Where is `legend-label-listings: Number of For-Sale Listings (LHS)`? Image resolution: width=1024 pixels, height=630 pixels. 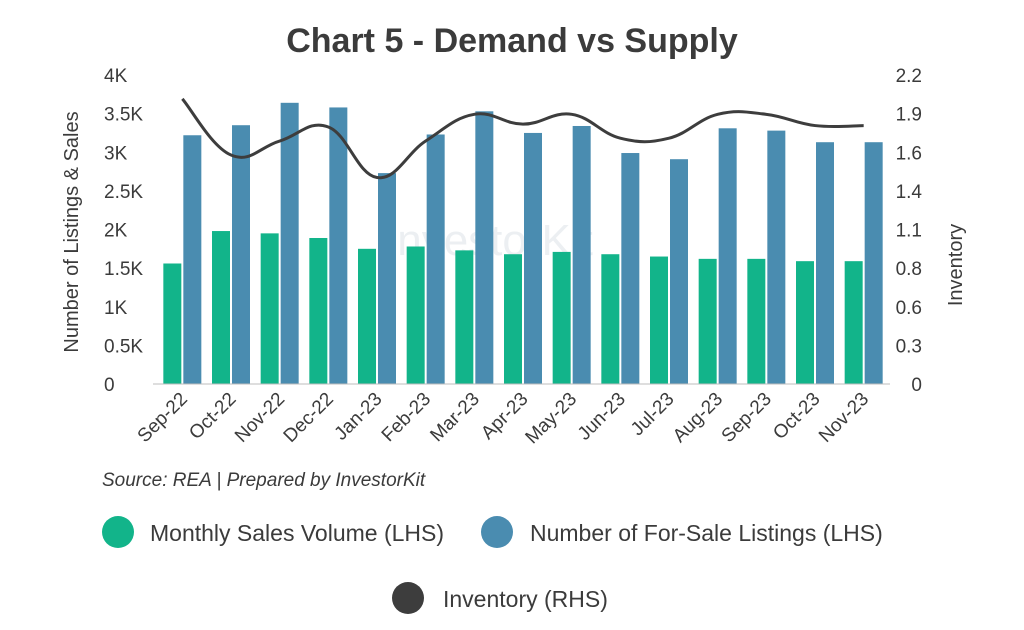
legend-label-listings: Number of For-Sale Listings (LHS) is located at coordinates (706, 533).